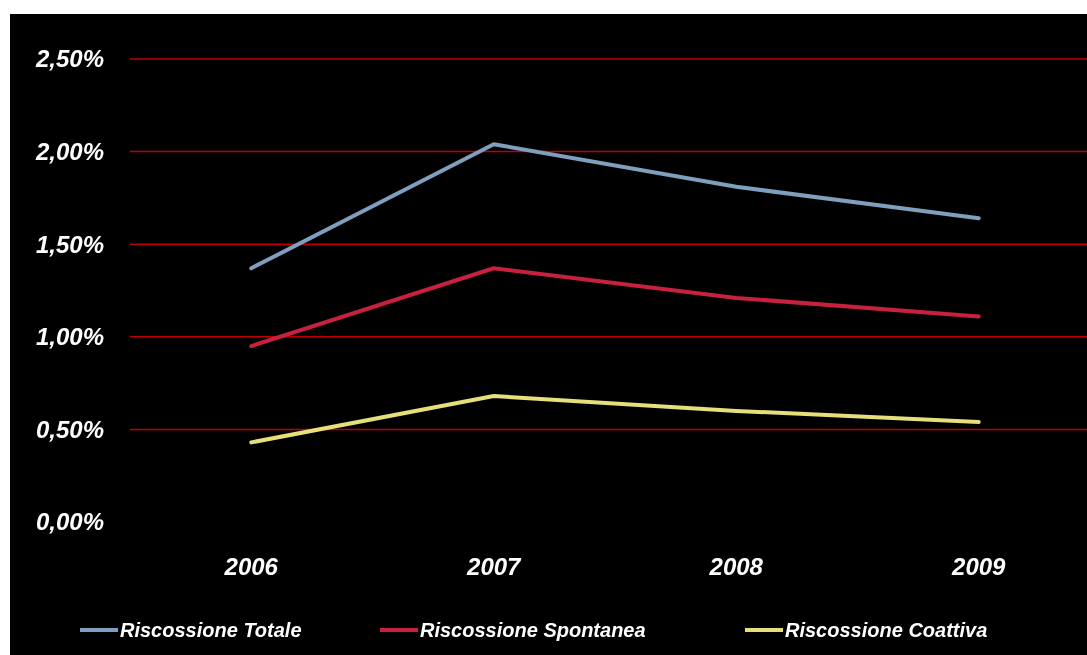 Image resolution: width=1087 pixels, height=655 pixels. What do you see at coordinates (886, 630) in the screenshot?
I see `legend-label: Riscossione Coattiva` at bounding box center [886, 630].